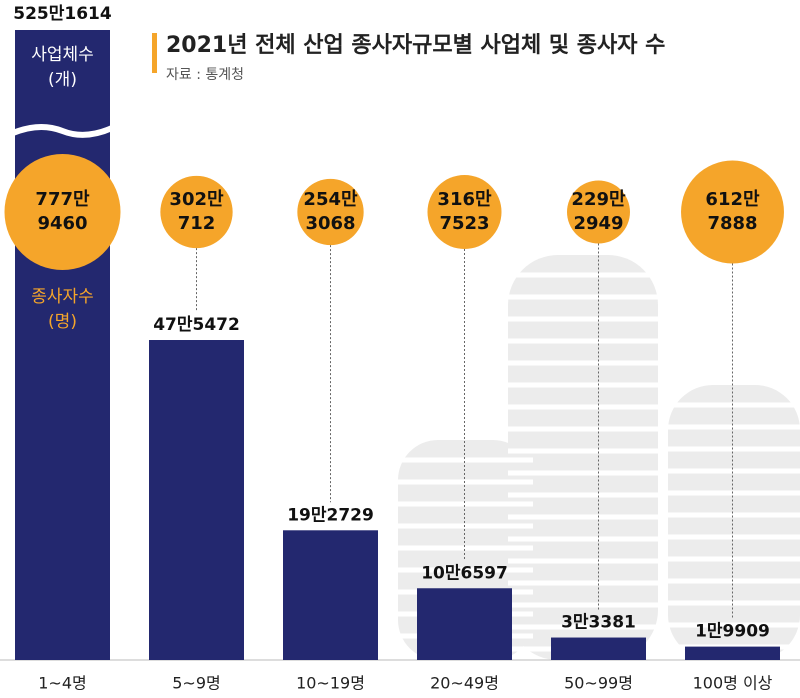 This screenshot has height=698, width=800. I want to click on x-tick-label: 50~99명, so click(598, 683).